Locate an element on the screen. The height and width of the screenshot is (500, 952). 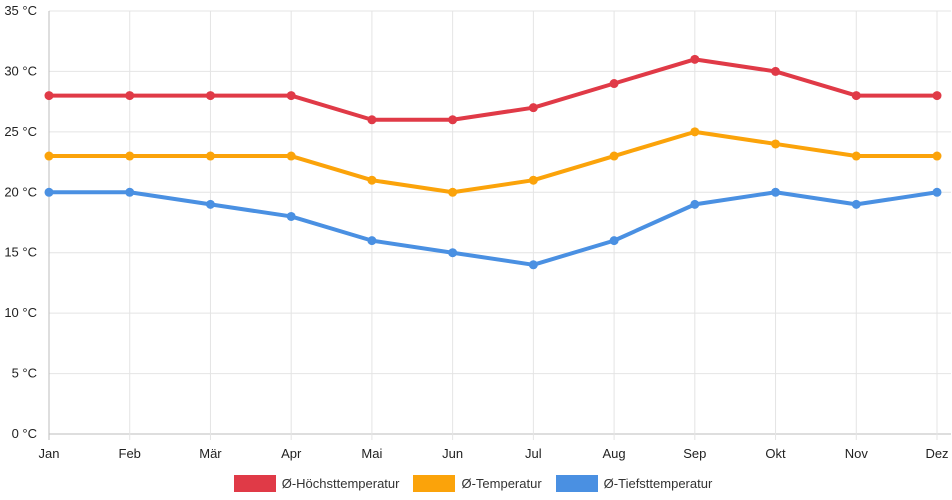
x-tick-label: Mai is located at coordinates (371, 453).